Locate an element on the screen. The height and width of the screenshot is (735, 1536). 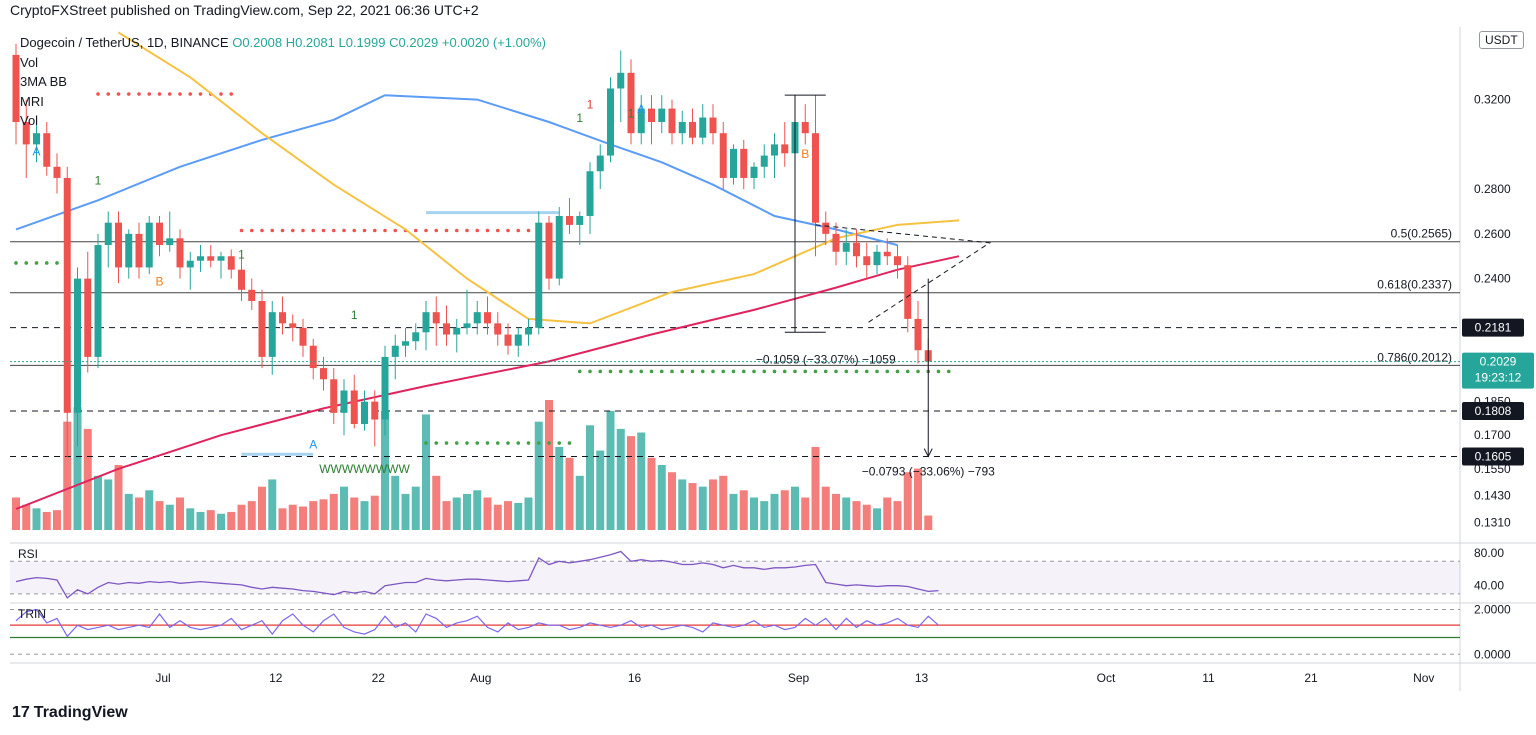
time-axis-tick: Oct is located at coordinates (1106, 678).